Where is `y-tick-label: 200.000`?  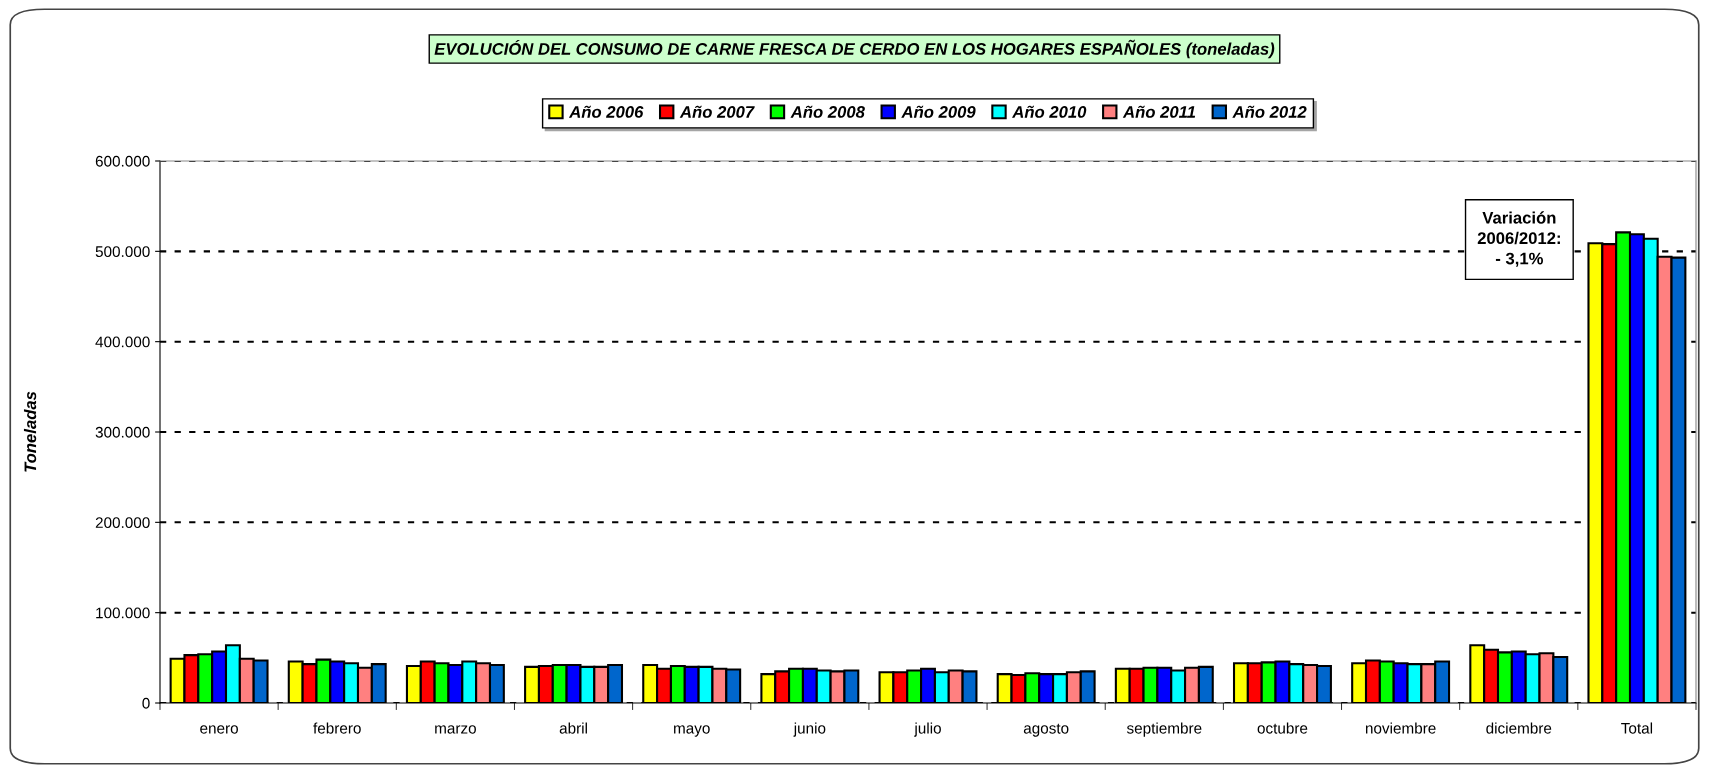 y-tick-label: 200.000 is located at coordinates (122, 523).